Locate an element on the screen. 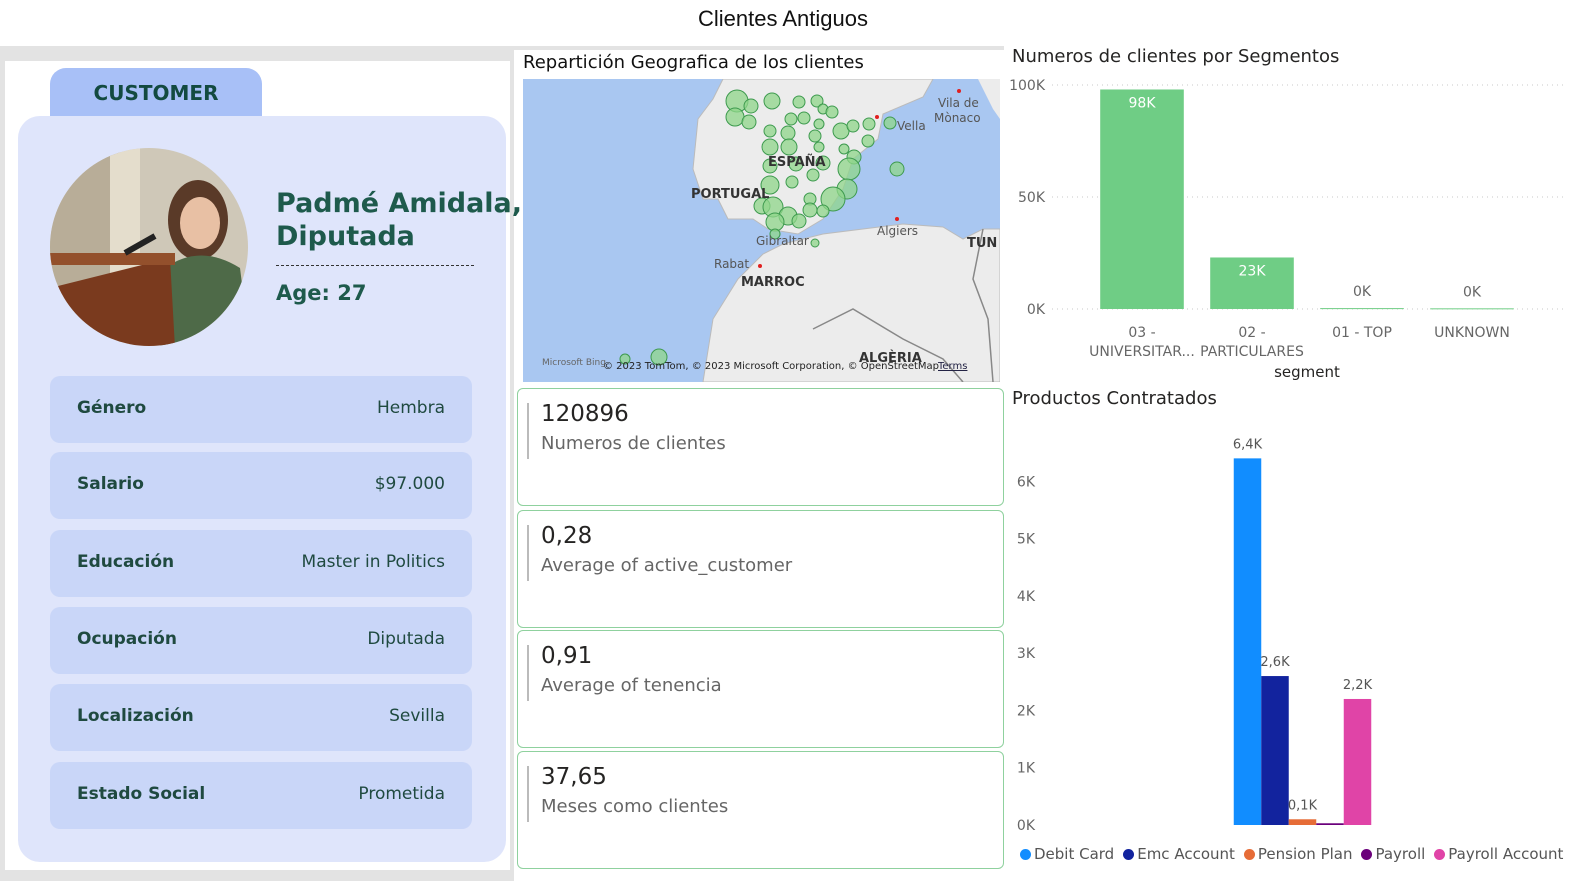 The width and height of the screenshot is (1572, 881). map-label: Mònaco is located at coordinates (957, 118).